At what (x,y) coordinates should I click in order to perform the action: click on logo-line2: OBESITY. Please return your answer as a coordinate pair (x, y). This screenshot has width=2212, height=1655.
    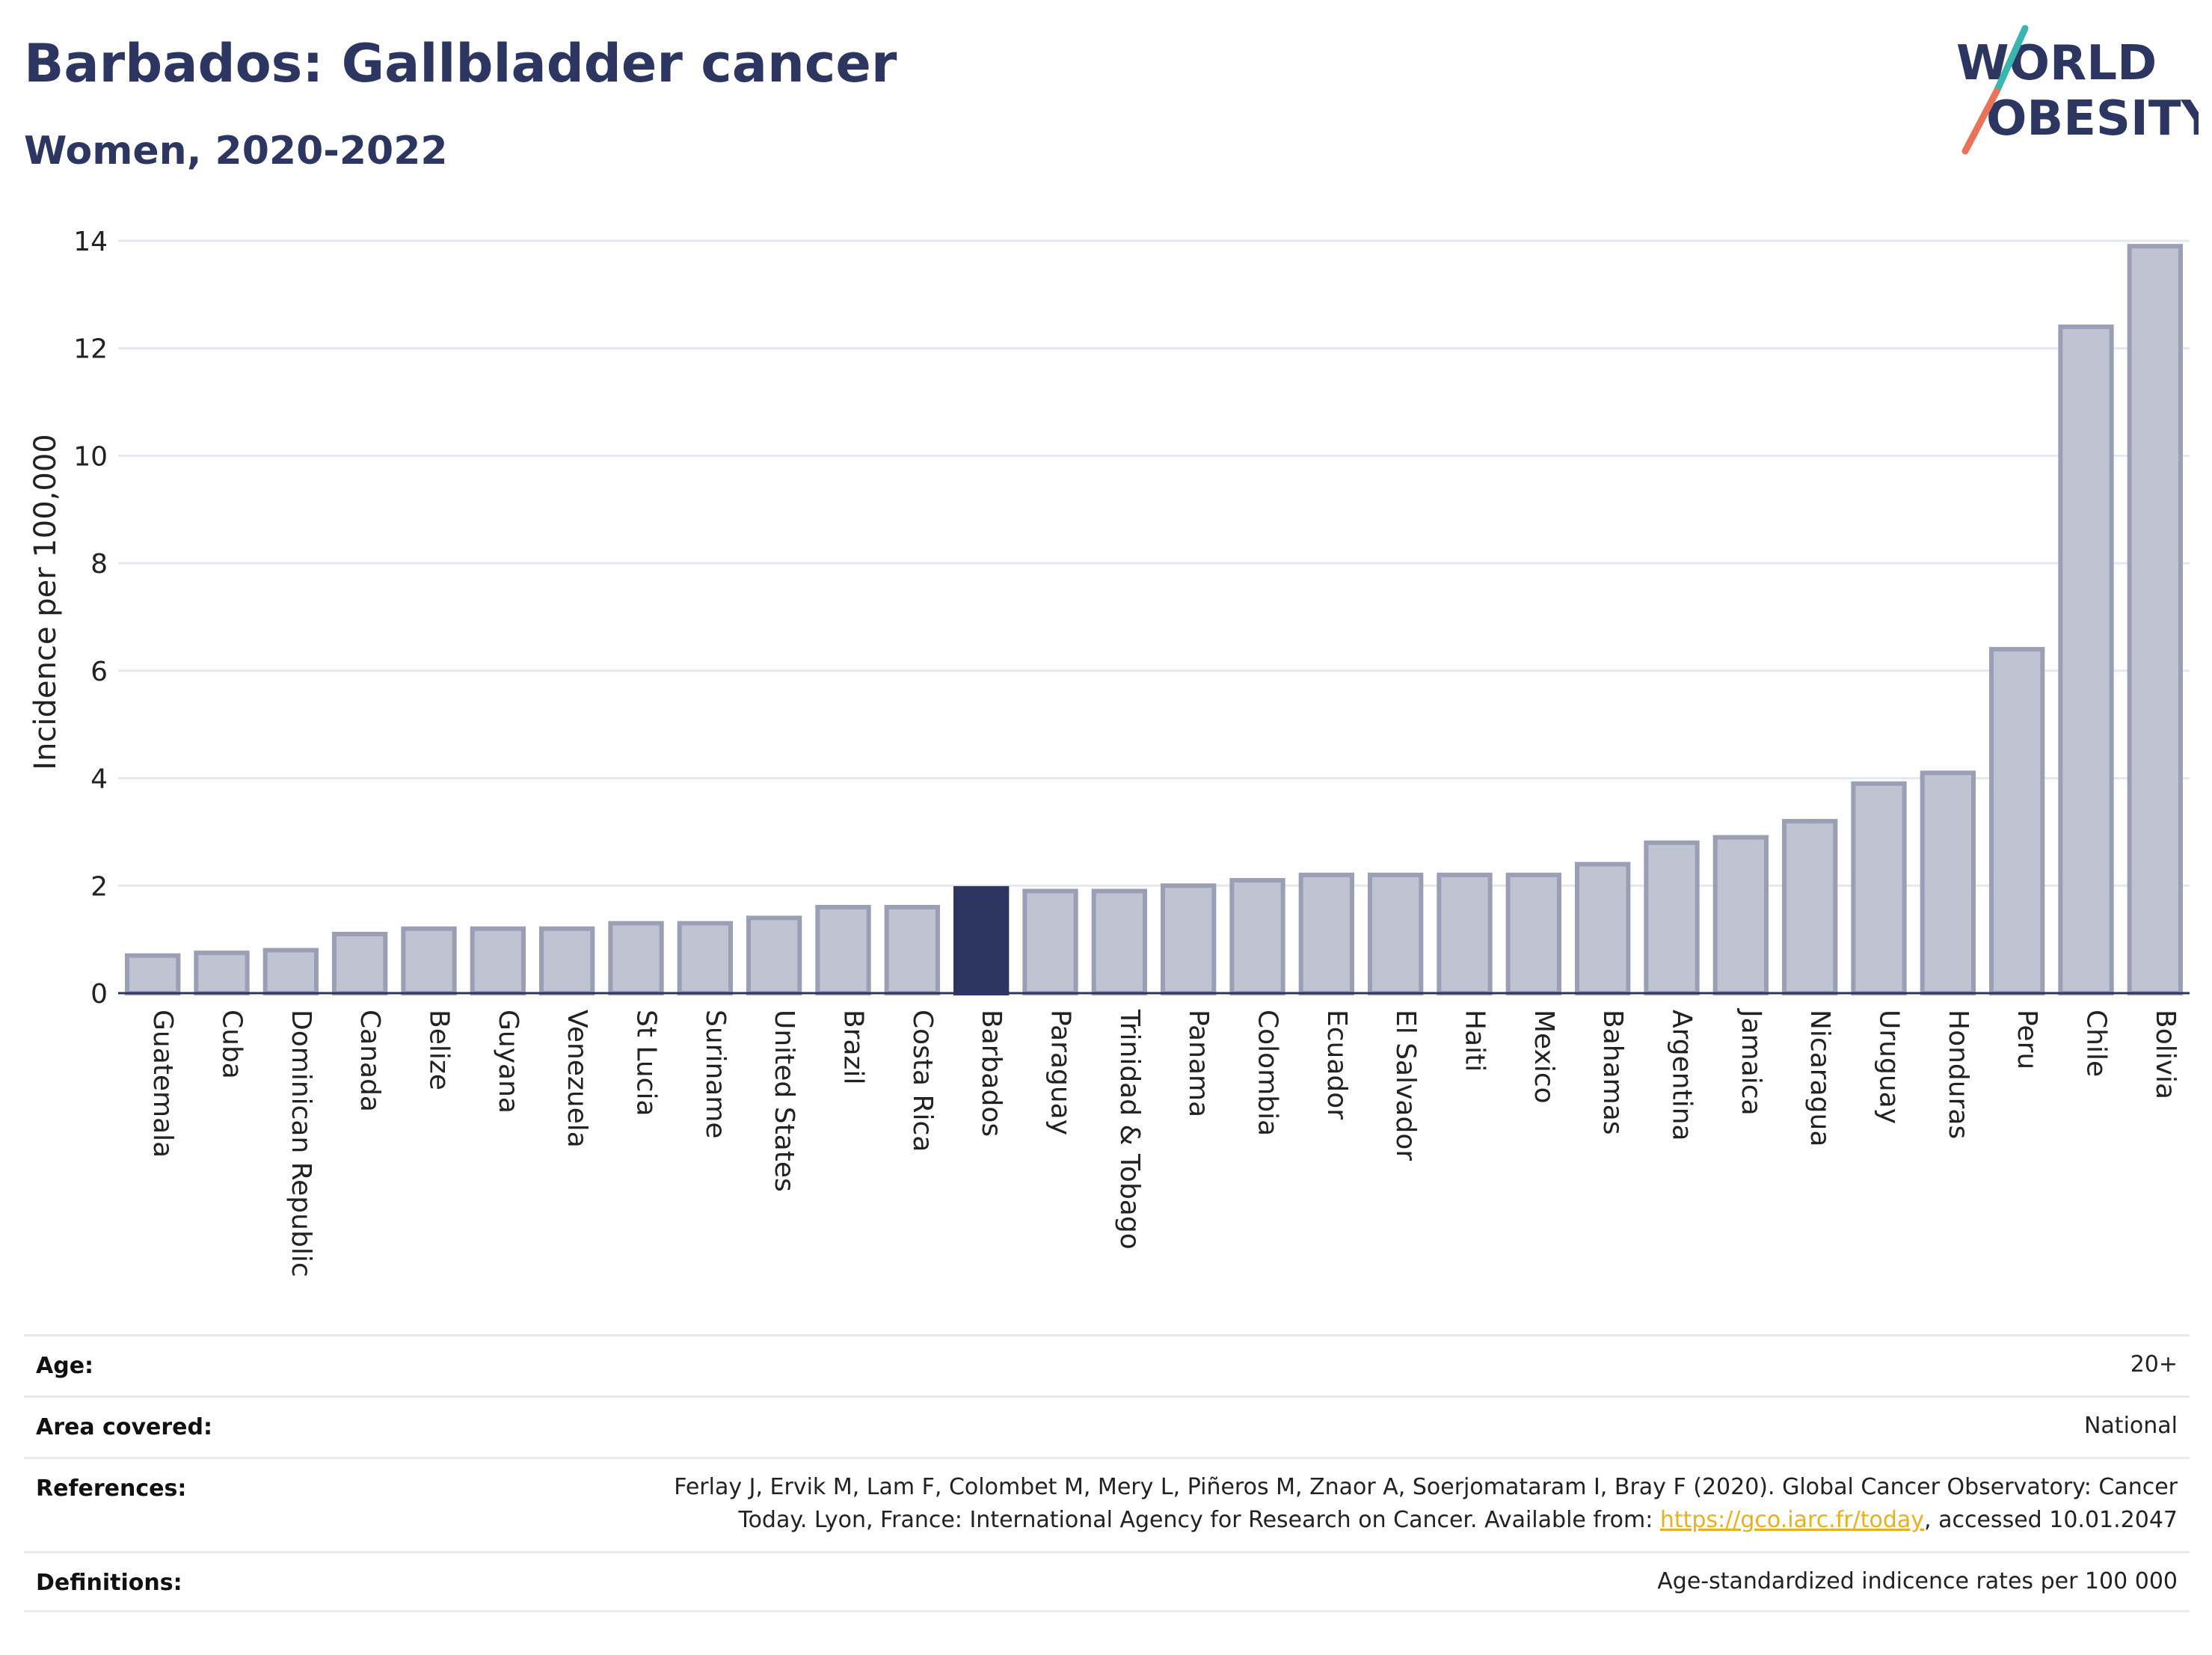
    Looking at the image, I should click on (2092, 119).